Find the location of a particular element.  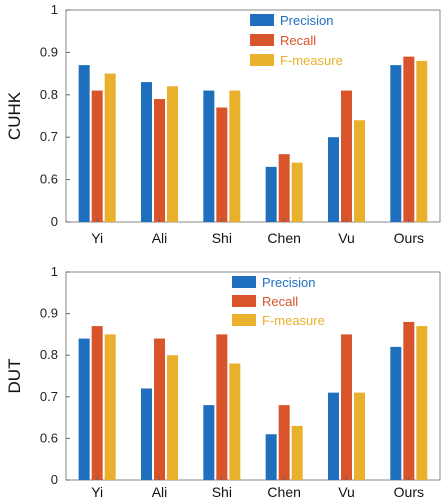

y-axis-label: CUHK is located at coordinates (14, 115).